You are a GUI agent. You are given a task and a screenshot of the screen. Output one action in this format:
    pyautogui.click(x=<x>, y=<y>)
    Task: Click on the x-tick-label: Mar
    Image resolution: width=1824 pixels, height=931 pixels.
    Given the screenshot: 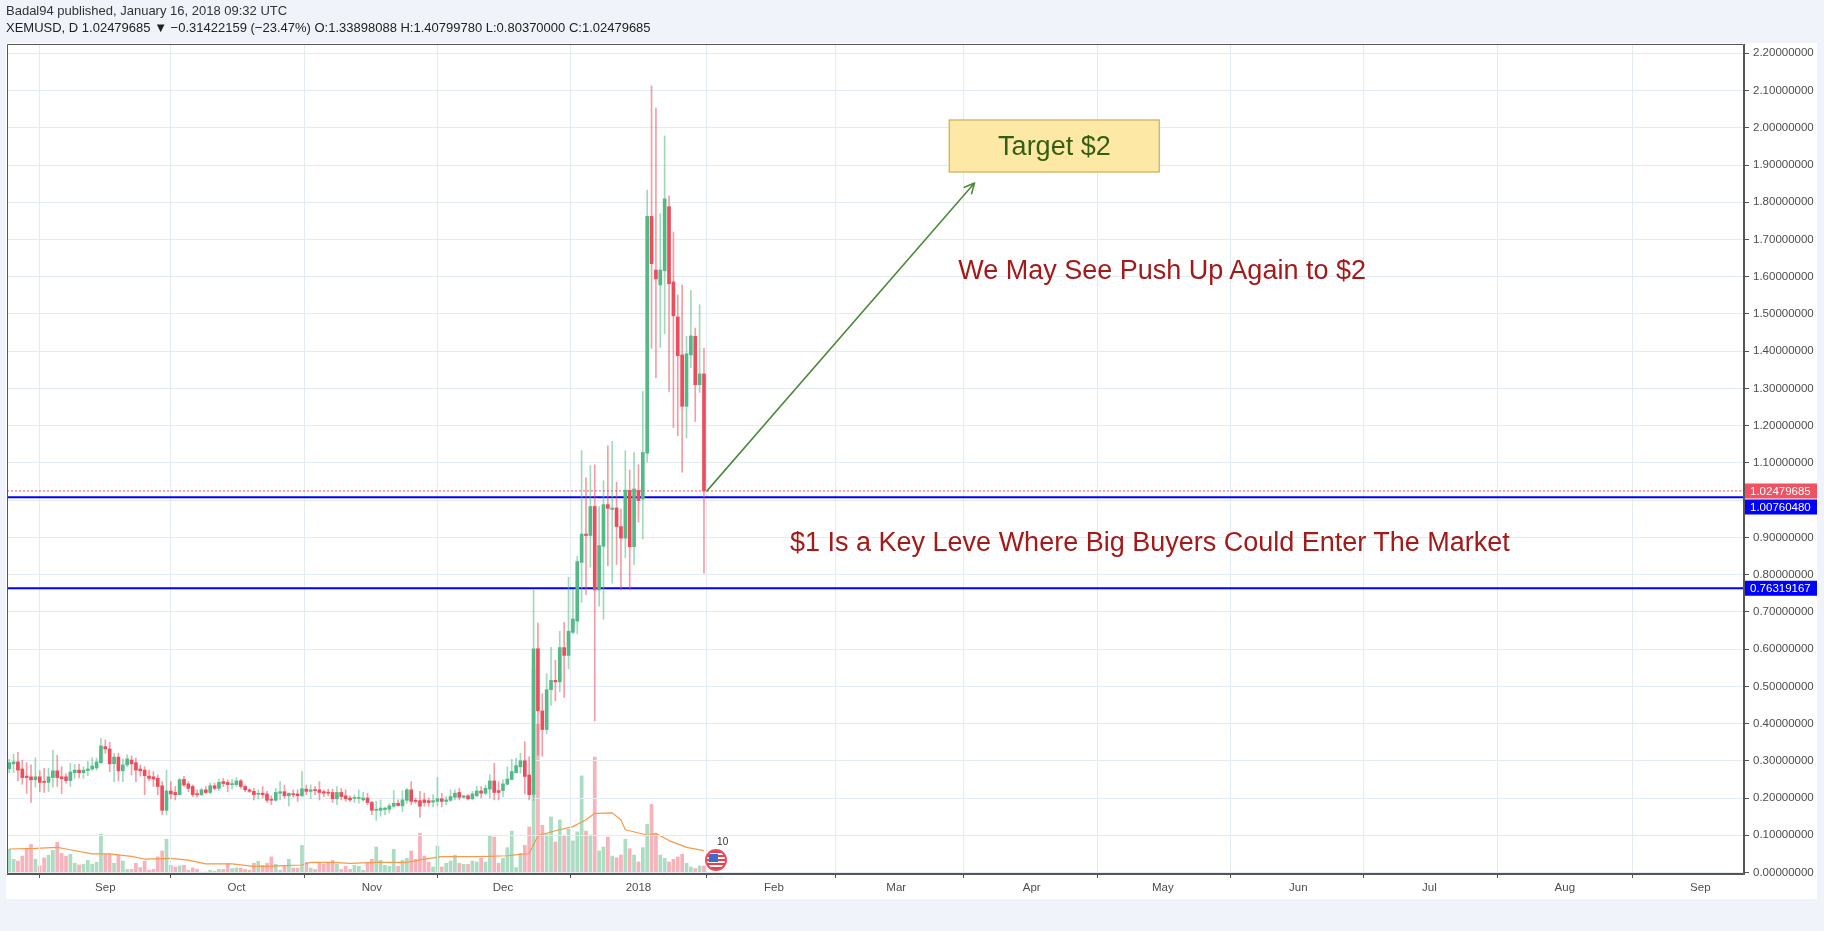 What is the action you would take?
    pyautogui.click(x=896, y=887)
    